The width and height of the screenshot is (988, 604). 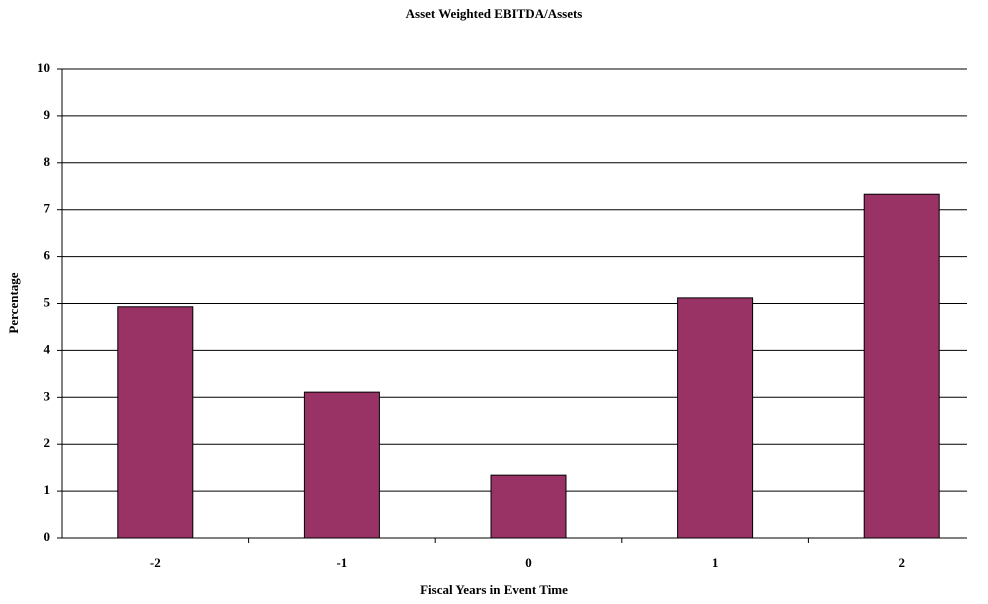 I want to click on x-tick-label: 0, so click(x=528, y=562).